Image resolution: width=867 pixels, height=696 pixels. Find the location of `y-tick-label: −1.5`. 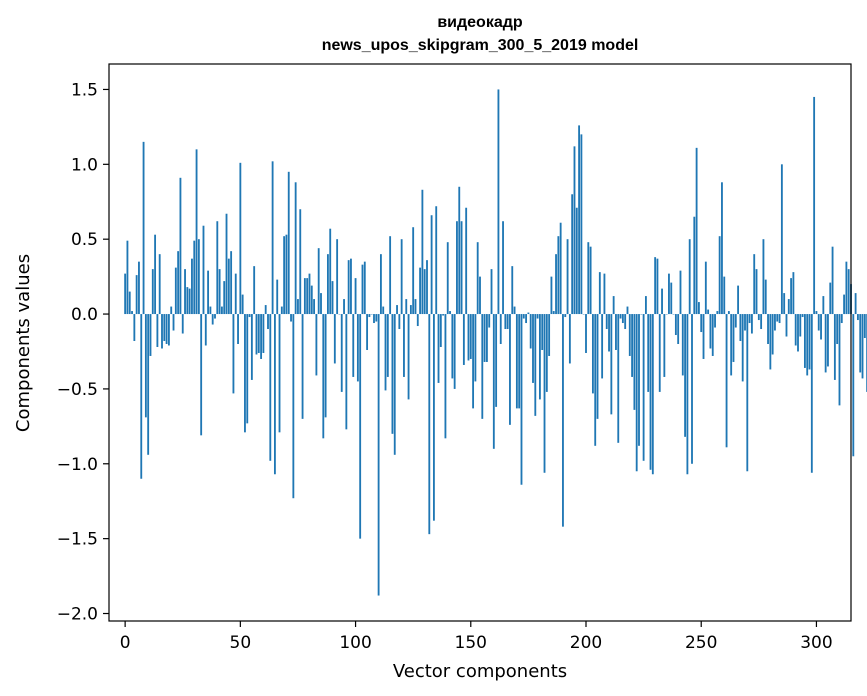

y-tick-label: −1.5 is located at coordinates (77, 540).